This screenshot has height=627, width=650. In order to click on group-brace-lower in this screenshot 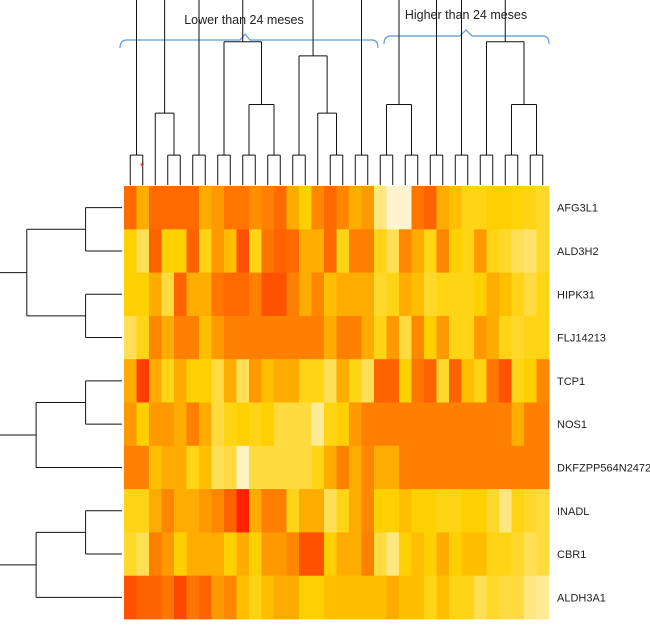, I will do `click(249, 41)`.